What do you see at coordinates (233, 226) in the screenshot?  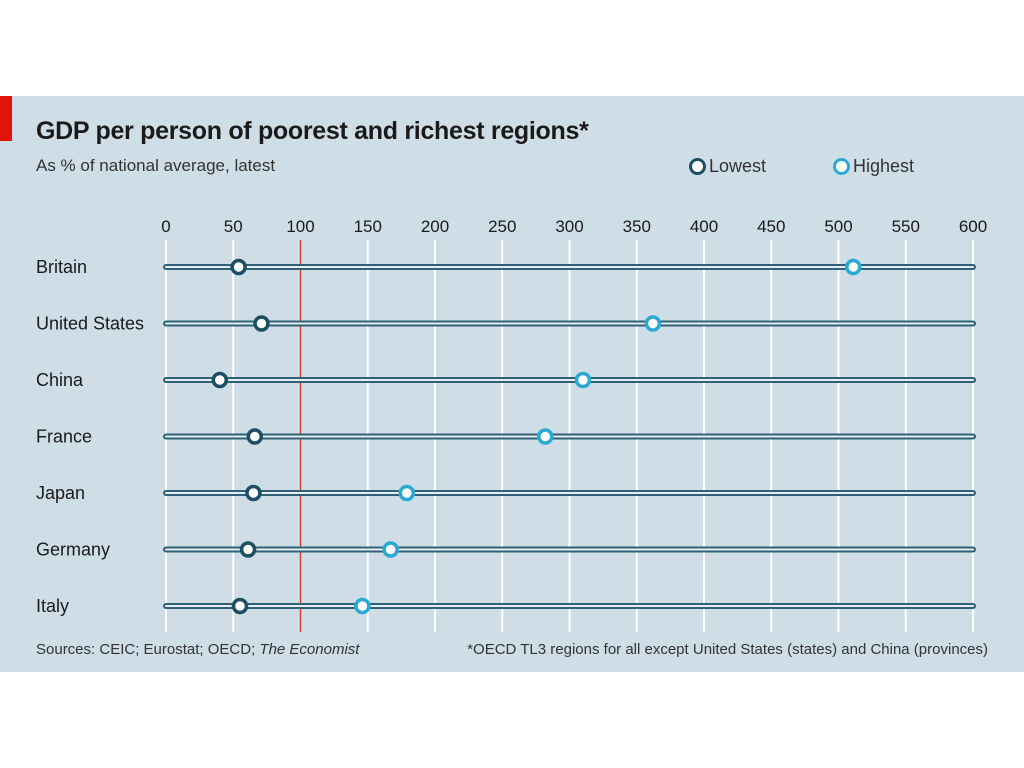 I see `x-tick-label: 50` at bounding box center [233, 226].